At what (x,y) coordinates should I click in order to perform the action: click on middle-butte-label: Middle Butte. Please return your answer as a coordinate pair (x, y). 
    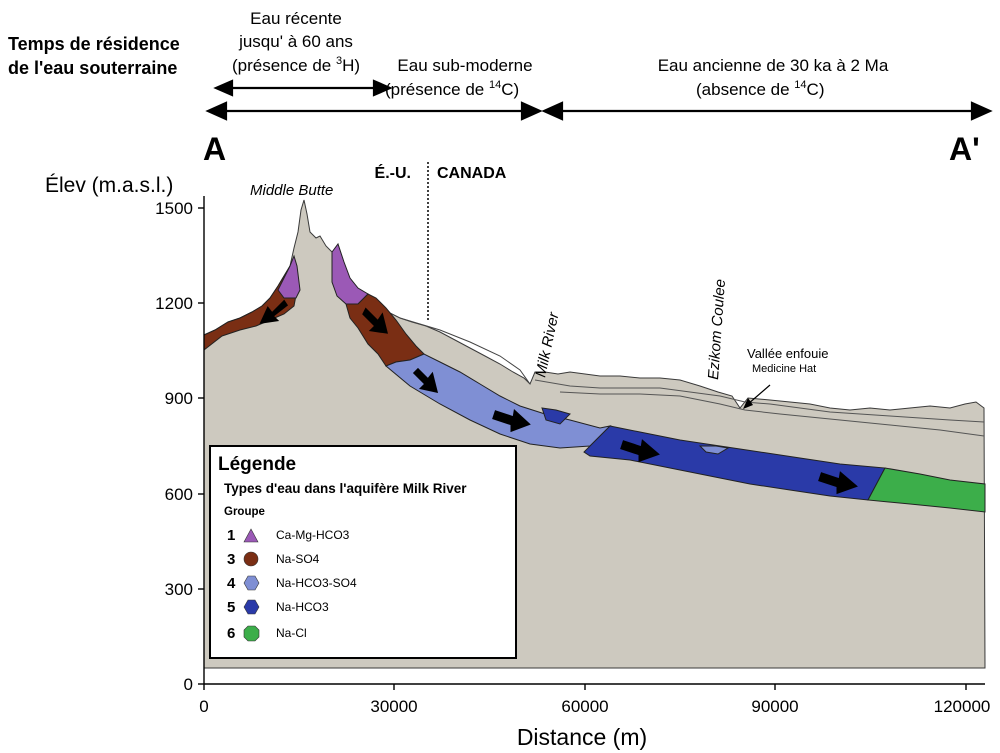
    Looking at the image, I should click on (291, 190).